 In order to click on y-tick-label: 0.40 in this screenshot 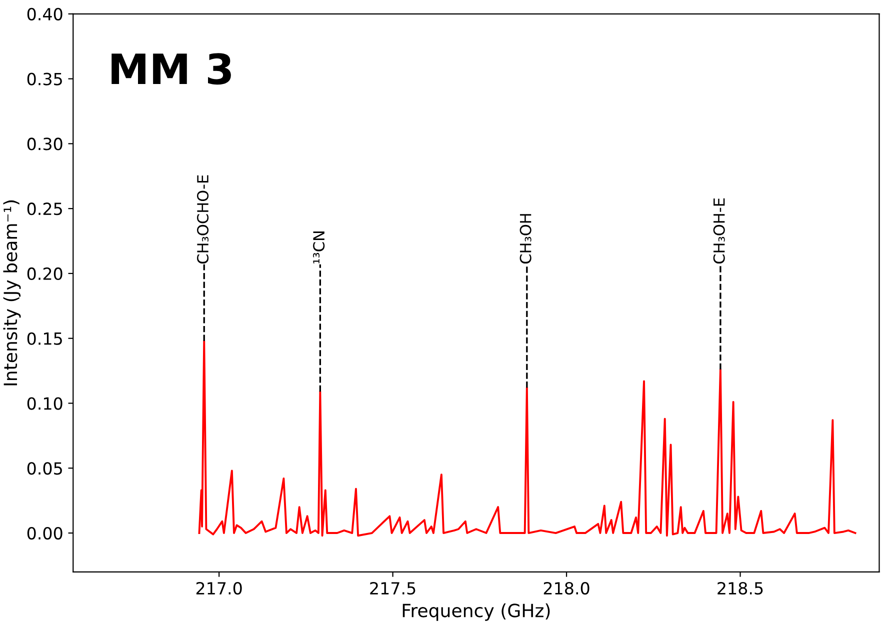, I will do `click(44, 14)`.